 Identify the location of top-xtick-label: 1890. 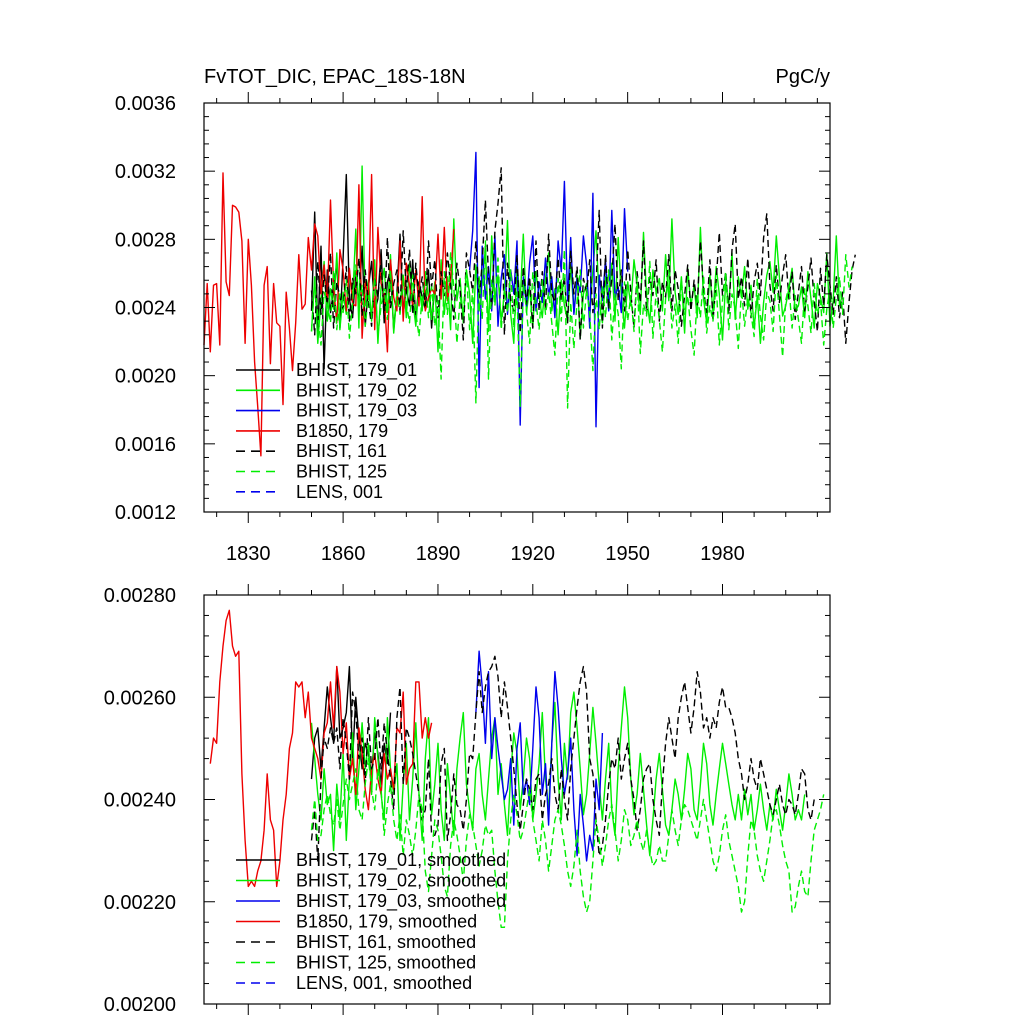
(438, 554).